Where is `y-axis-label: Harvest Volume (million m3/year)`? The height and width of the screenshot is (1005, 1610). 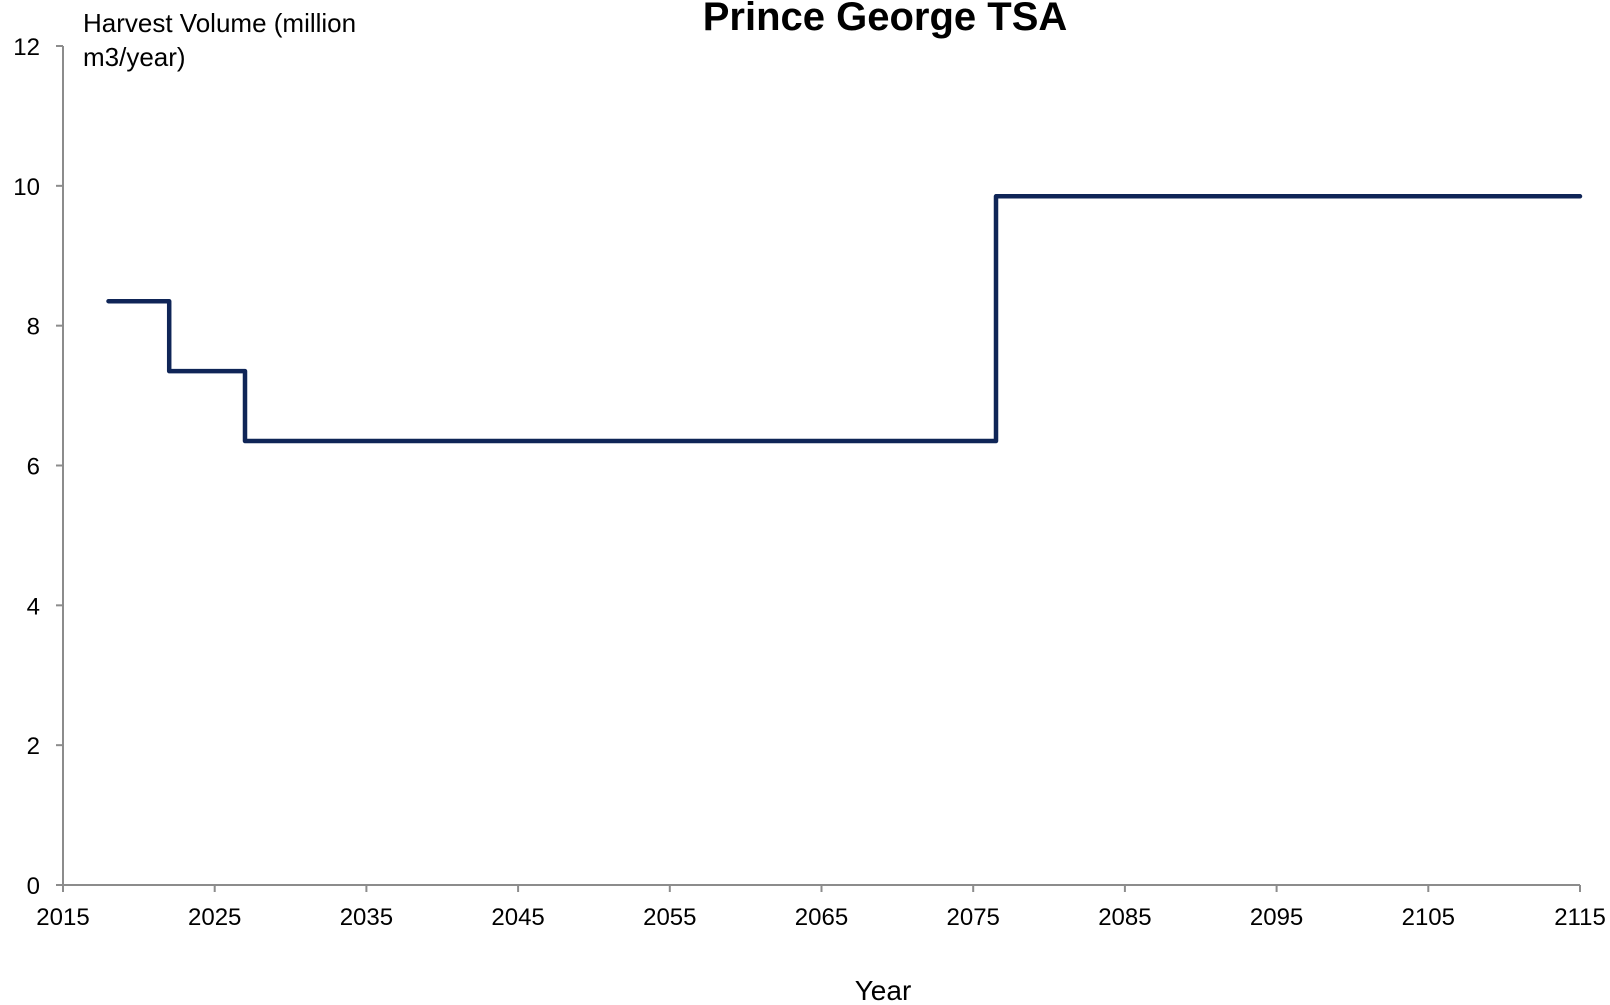 y-axis-label: Harvest Volume (million m3/year) is located at coordinates (223, 40).